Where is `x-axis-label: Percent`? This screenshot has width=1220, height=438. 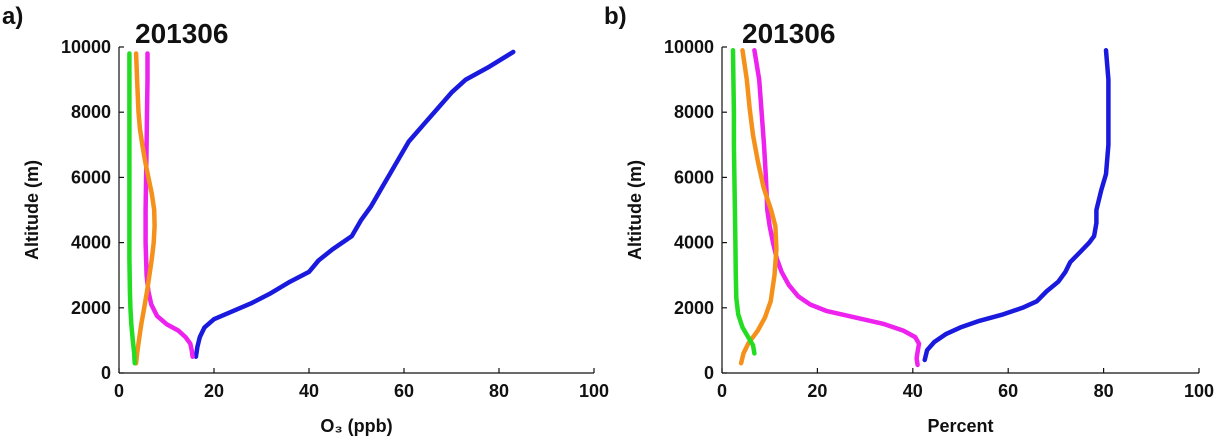
x-axis-label: Percent is located at coordinates (960, 426).